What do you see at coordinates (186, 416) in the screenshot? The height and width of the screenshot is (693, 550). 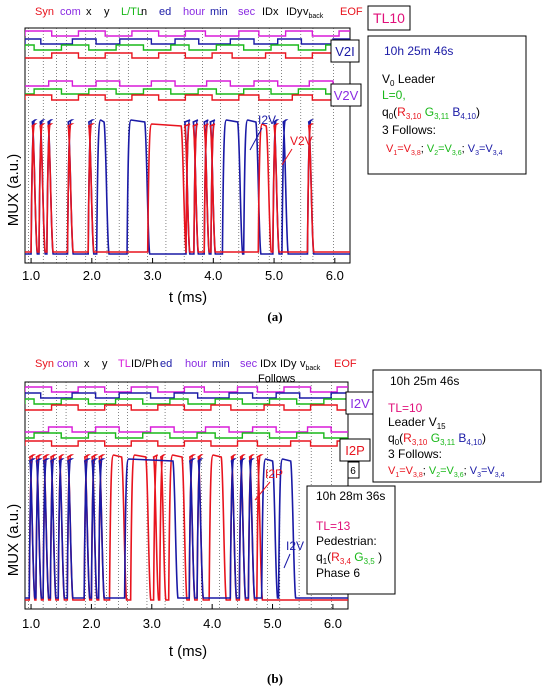 I see `digital-traces-b` at bounding box center [186, 416].